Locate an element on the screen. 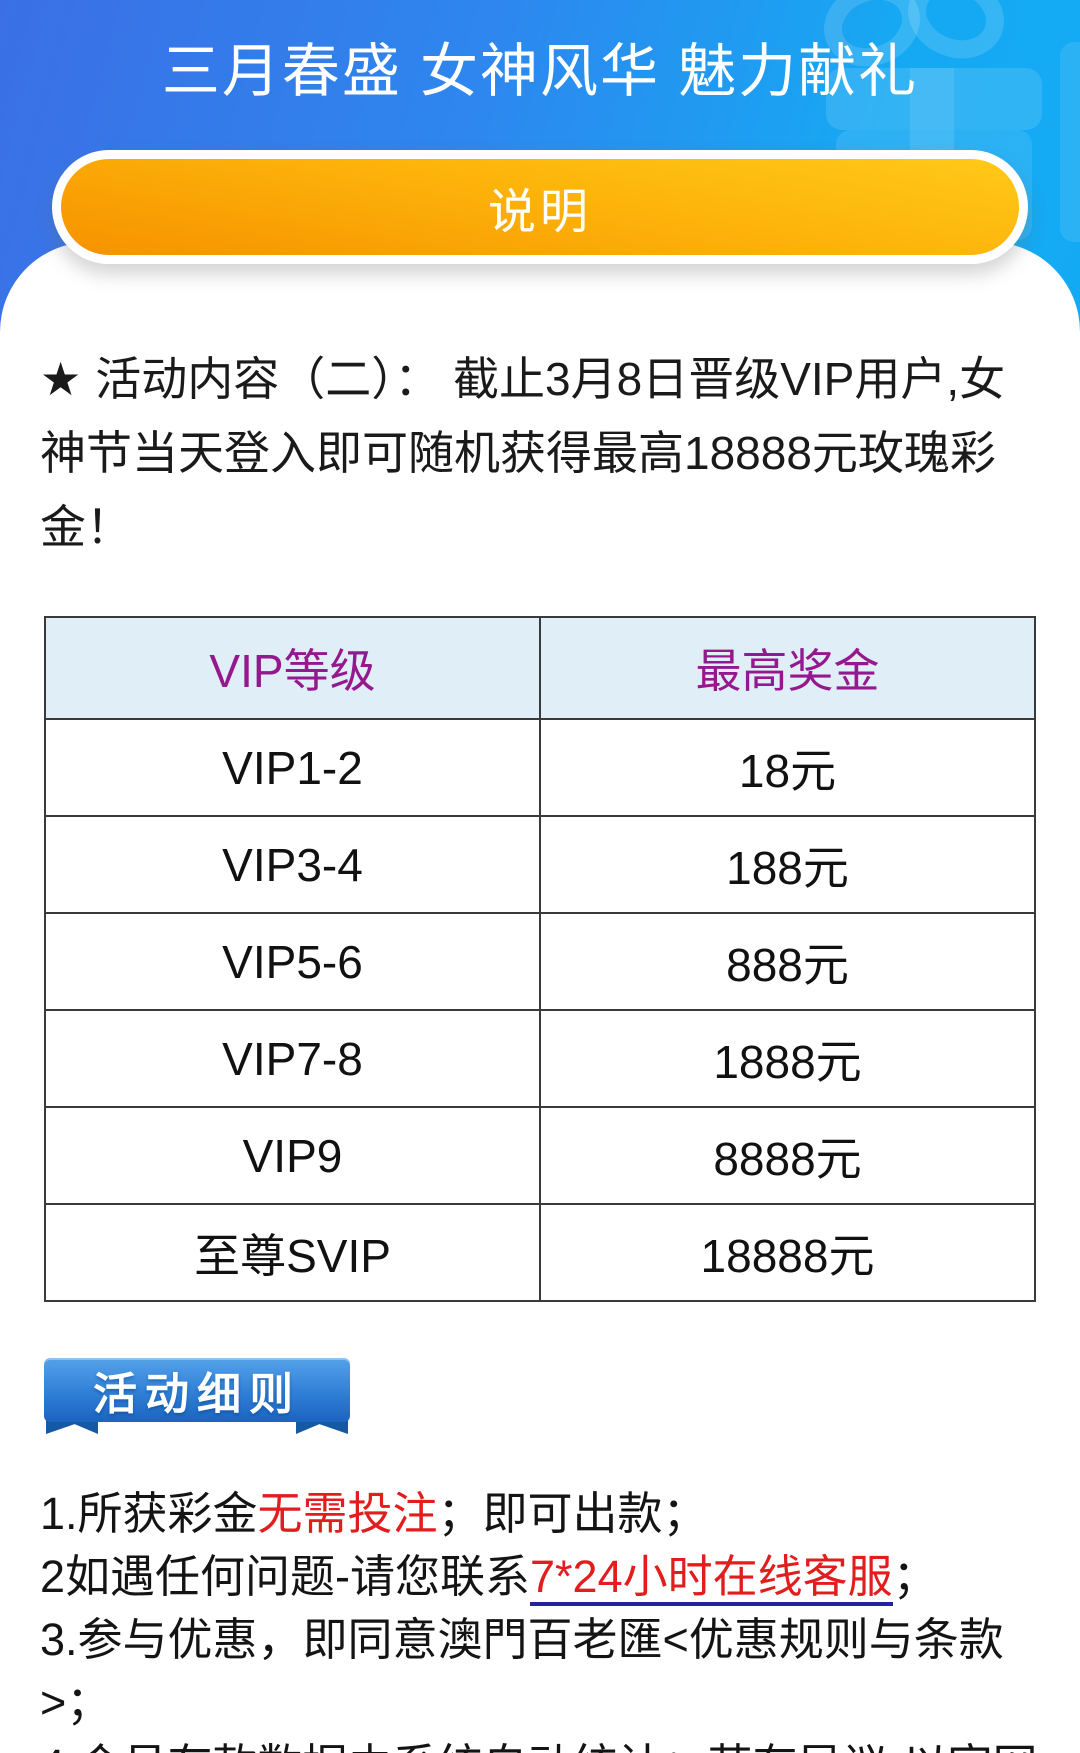 Image resolution: width=1080 pixels, height=1753 pixels. explain-button-label: 说明 is located at coordinates (539, 212).